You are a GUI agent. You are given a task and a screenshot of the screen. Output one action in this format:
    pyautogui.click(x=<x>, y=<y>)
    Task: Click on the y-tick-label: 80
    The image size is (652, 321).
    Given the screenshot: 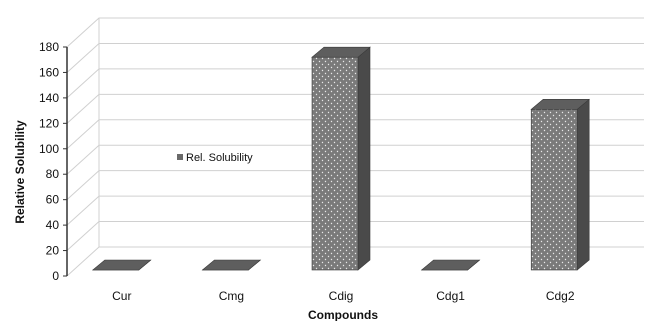 What is the action you would take?
    pyautogui.click(x=53, y=174)
    